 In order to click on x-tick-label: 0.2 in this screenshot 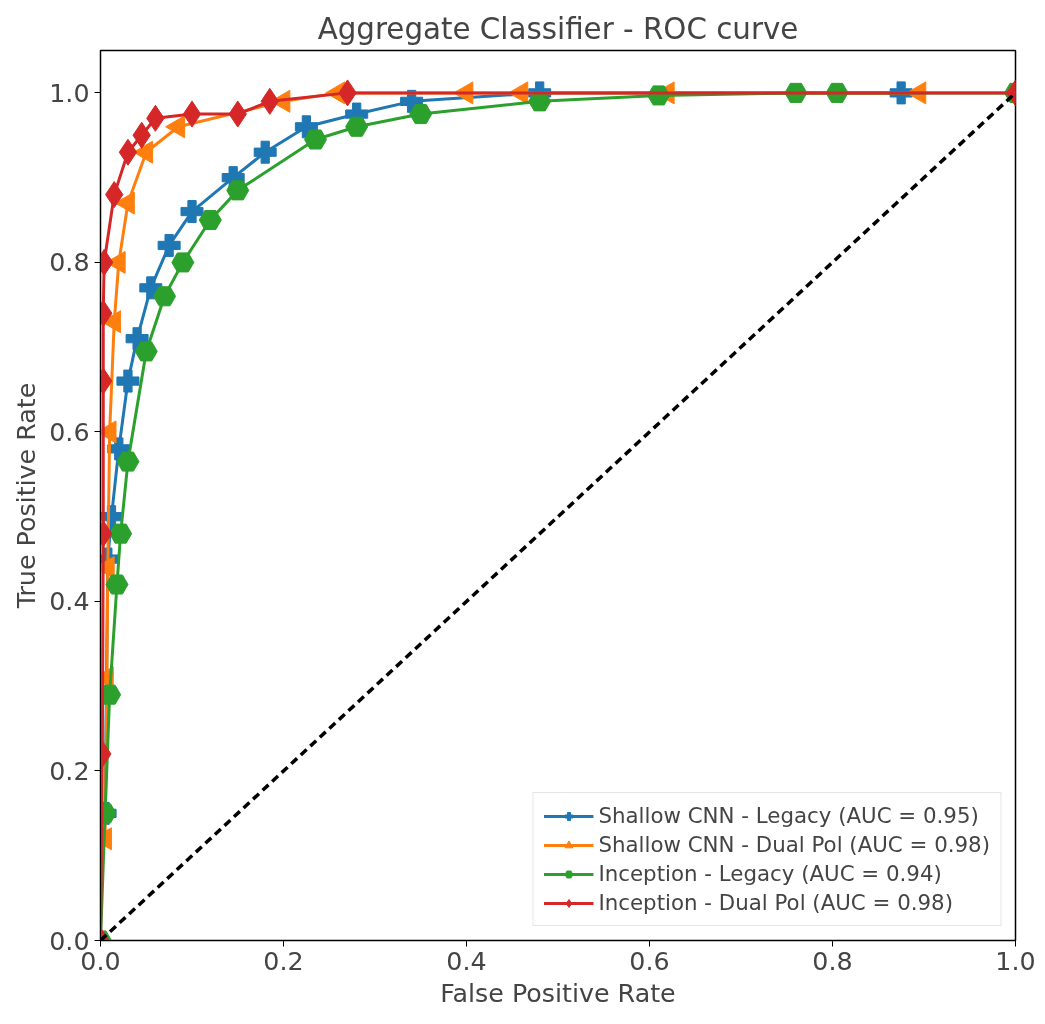, I will do `click(283, 960)`.